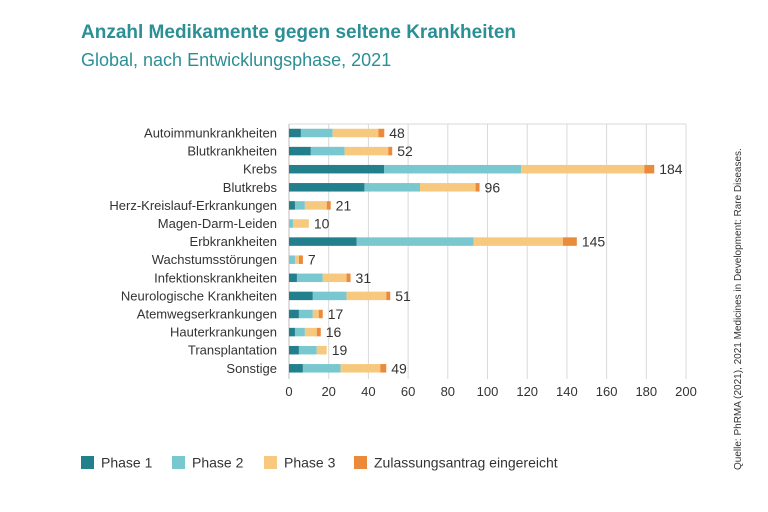  Describe the element at coordinates (671, 169) in the screenshot. I see `total-label: 184` at that location.